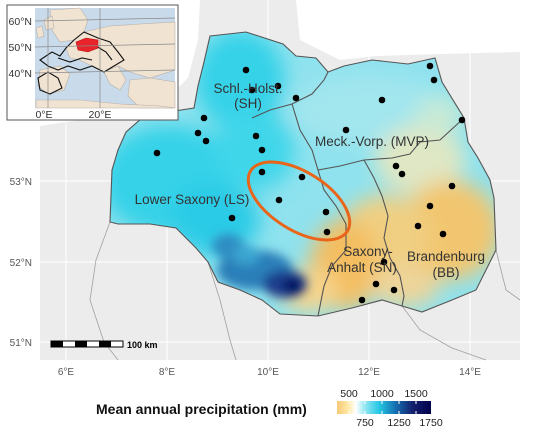 The width and height of the screenshot is (550, 433). What do you see at coordinates (247, 88) in the screenshot?
I see `region-label-sh-line1: Schl.-Holst.` at bounding box center [247, 88].